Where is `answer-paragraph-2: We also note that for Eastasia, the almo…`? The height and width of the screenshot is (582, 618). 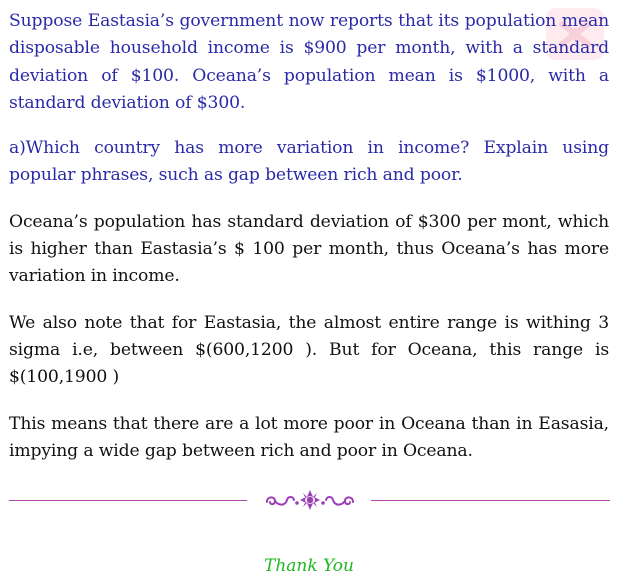 answer-paragraph-2: We also note that for Eastasia, the almo… is located at coordinates (309, 350).